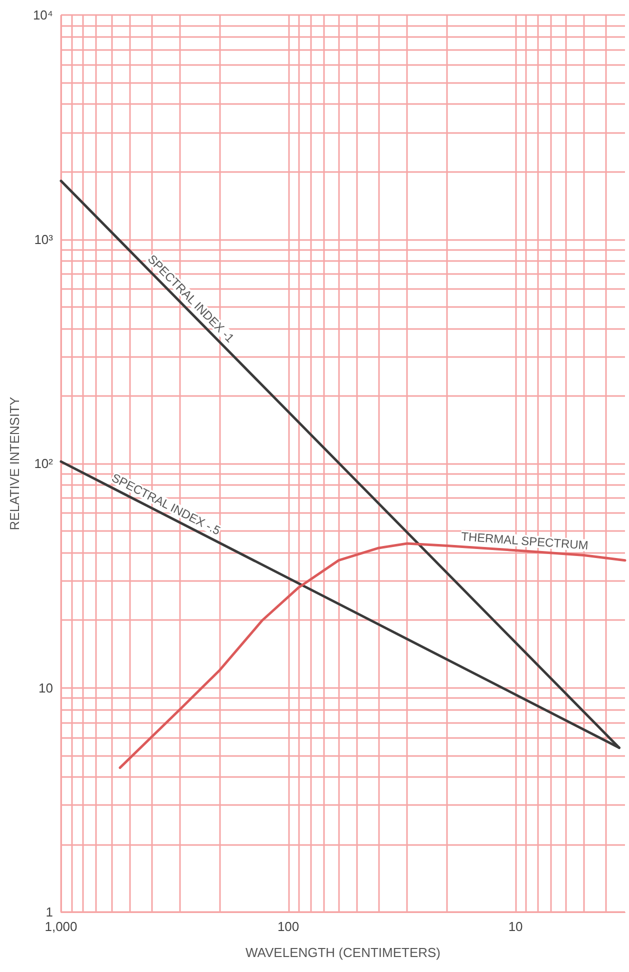  I want to click on x-tick-label: 10, so click(515, 926).